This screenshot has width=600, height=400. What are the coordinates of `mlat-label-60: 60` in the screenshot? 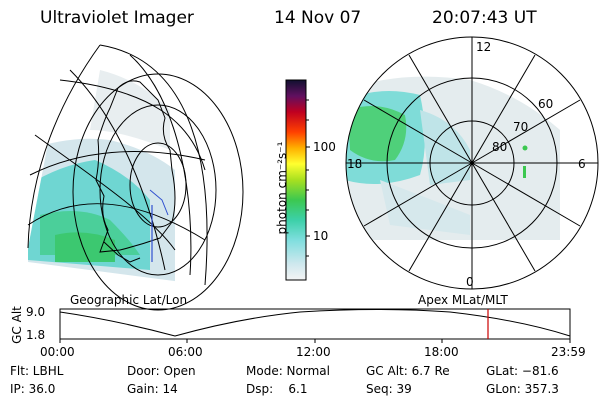 It's located at (546, 104).